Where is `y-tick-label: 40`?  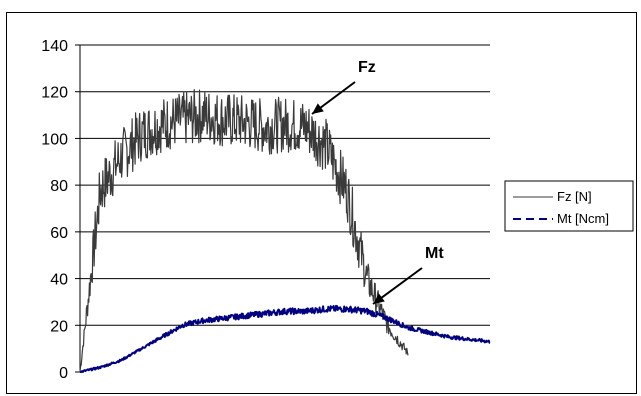
y-tick-label: 40 is located at coordinates (59, 280).